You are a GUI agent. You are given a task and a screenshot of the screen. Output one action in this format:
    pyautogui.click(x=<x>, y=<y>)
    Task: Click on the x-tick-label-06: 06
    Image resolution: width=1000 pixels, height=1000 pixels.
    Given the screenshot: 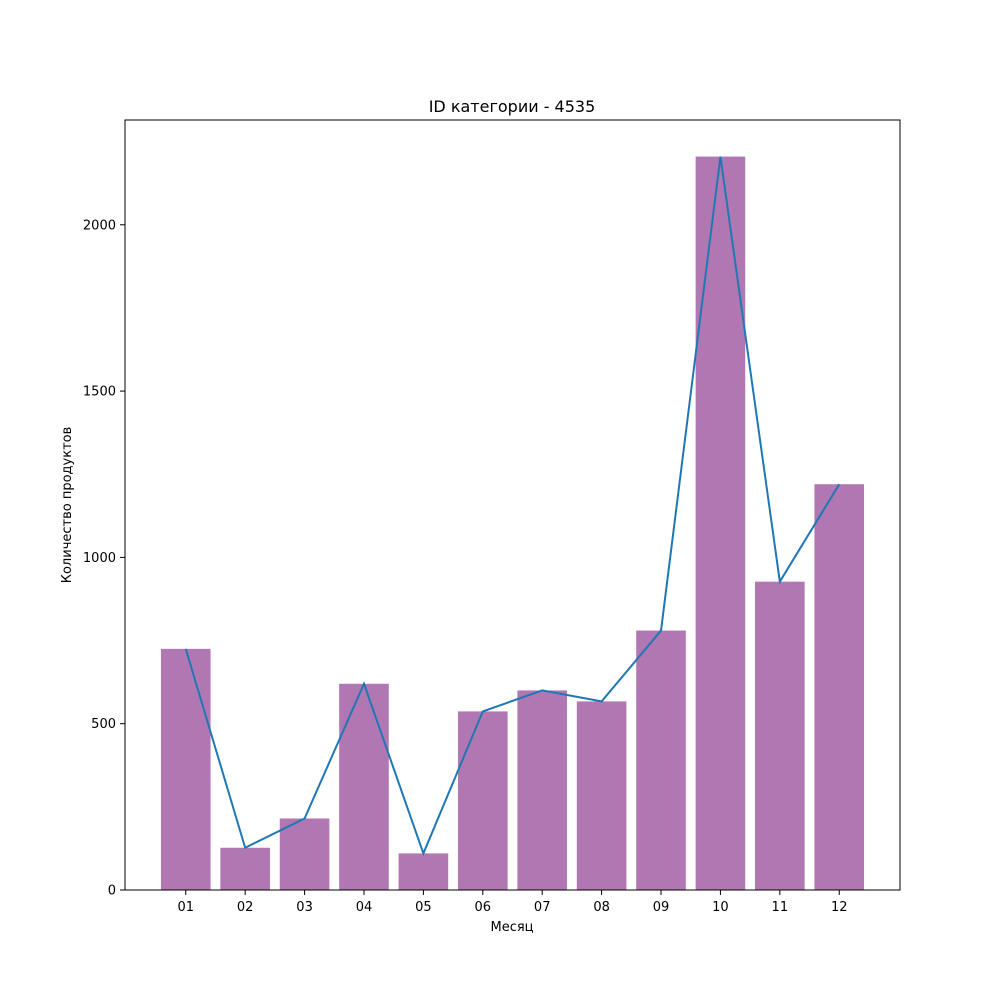 What is the action you would take?
    pyautogui.click(x=483, y=907)
    